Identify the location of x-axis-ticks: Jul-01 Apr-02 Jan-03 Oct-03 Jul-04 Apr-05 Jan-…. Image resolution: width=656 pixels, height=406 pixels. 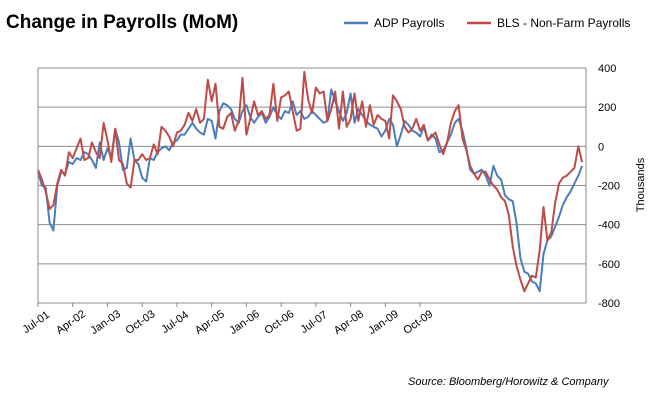
(228, 322).